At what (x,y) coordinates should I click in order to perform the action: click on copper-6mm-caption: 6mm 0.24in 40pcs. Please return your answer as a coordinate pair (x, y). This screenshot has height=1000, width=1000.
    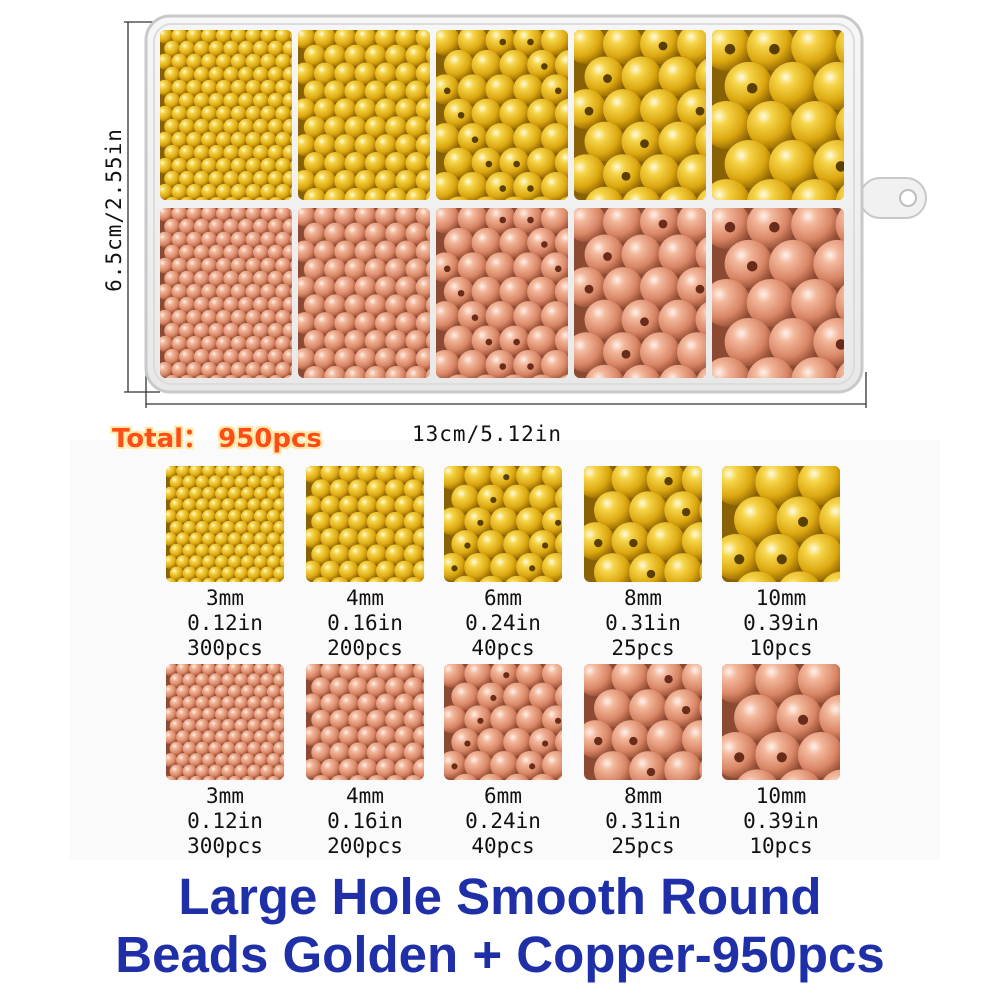
    Looking at the image, I should click on (503, 821).